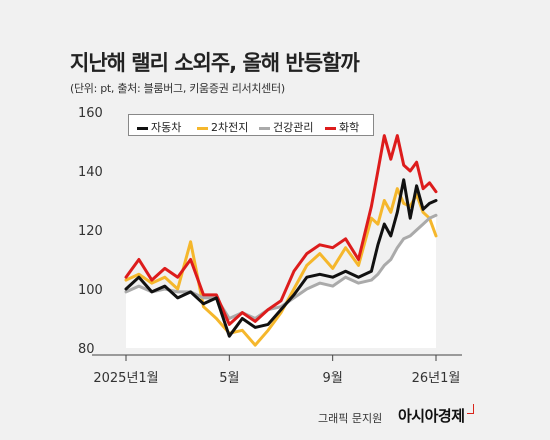  Describe the element at coordinates (86, 349) in the screenshot. I see `y-tick-label: 80` at that location.